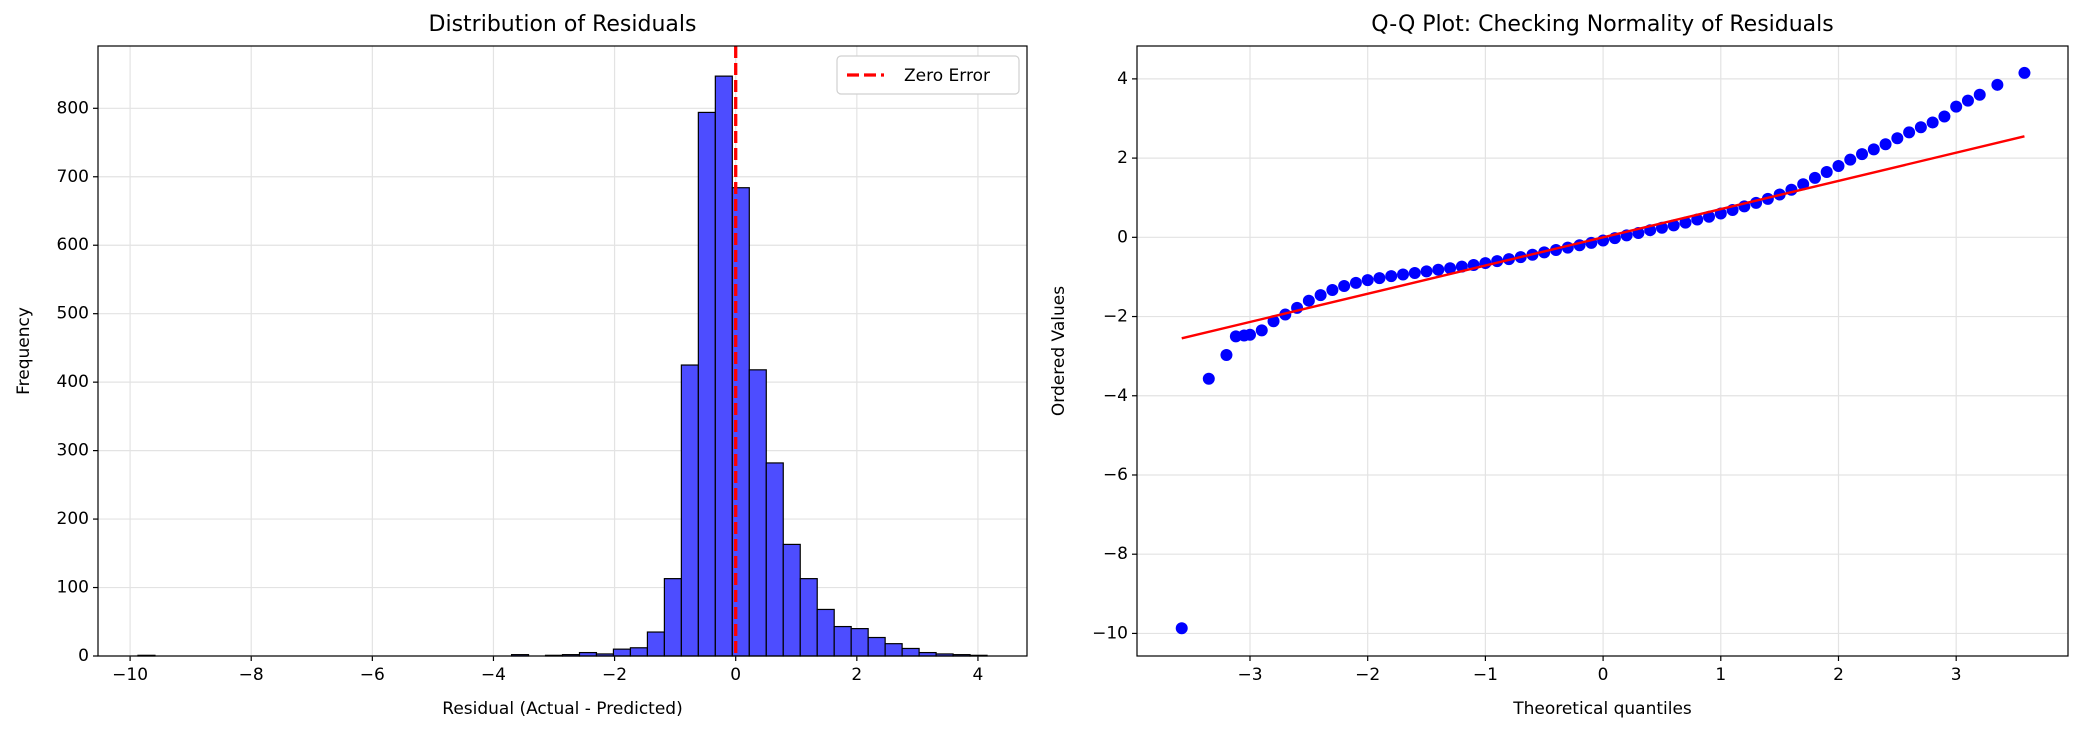  What do you see at coordinates (1956, 675) in the screenshot?
I see `x-tick-label: 3` at bounding box center [1956, 675].